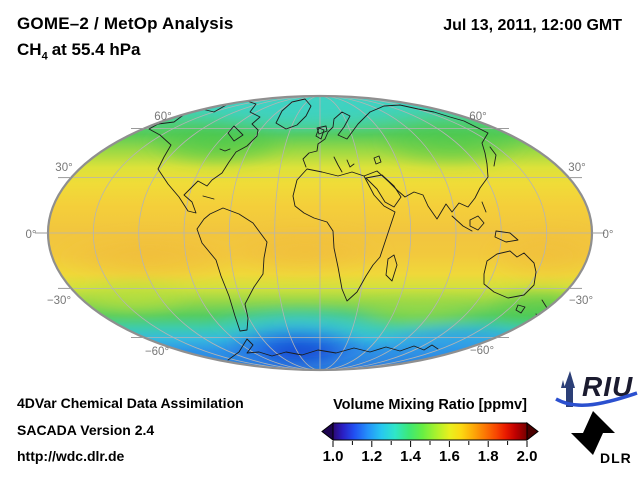  I want to click on dlr-logo-text: DLR, so click(616, 458).